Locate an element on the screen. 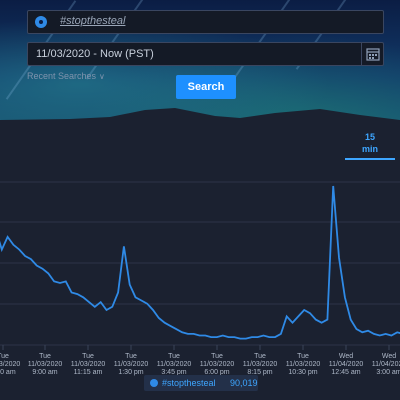 This screenshot has height=400, width=400. active-tab-indicator is located at coordinates (370, 159).